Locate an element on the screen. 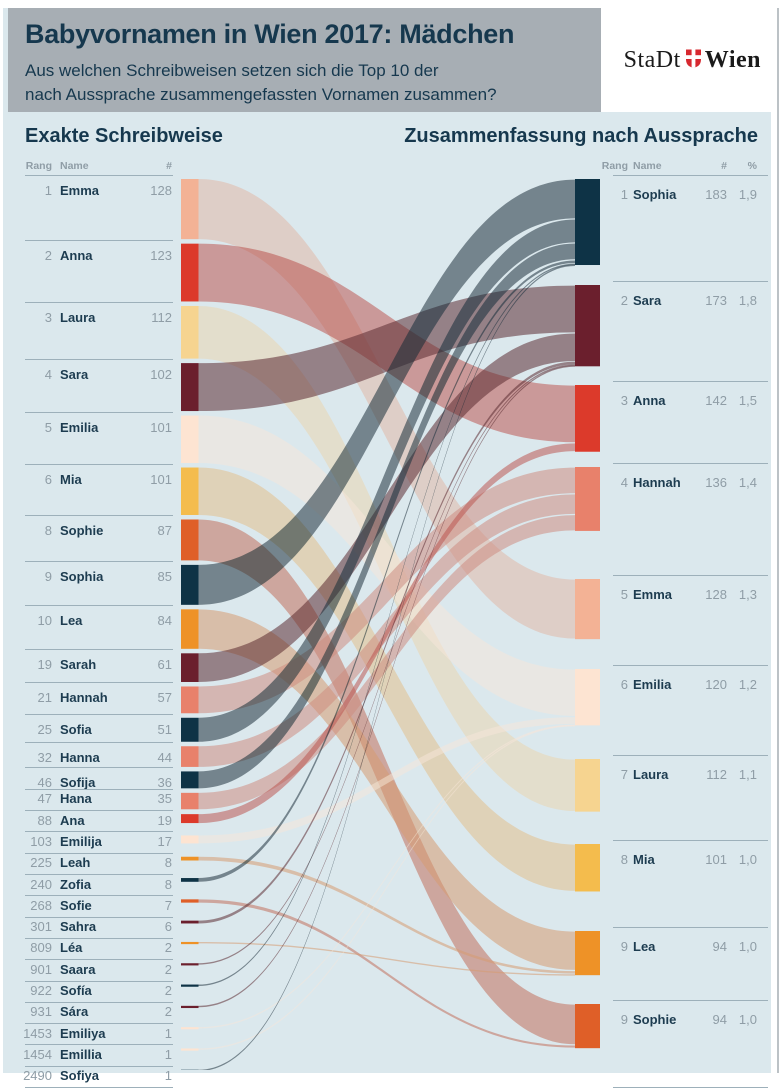 This screenshot has width=783, height=1088. rank-cell: 47 is located at coordinates (36, 798).